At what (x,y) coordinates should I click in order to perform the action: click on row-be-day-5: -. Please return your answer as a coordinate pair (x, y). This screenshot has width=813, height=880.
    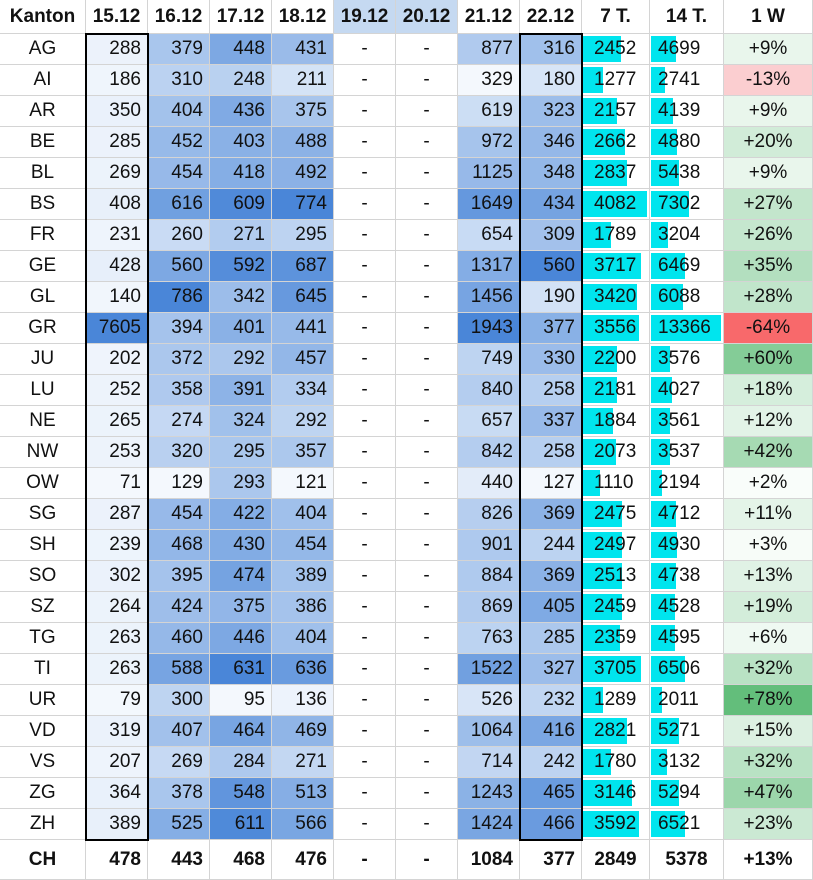
    Looking at the image, I should click on (365, 142).